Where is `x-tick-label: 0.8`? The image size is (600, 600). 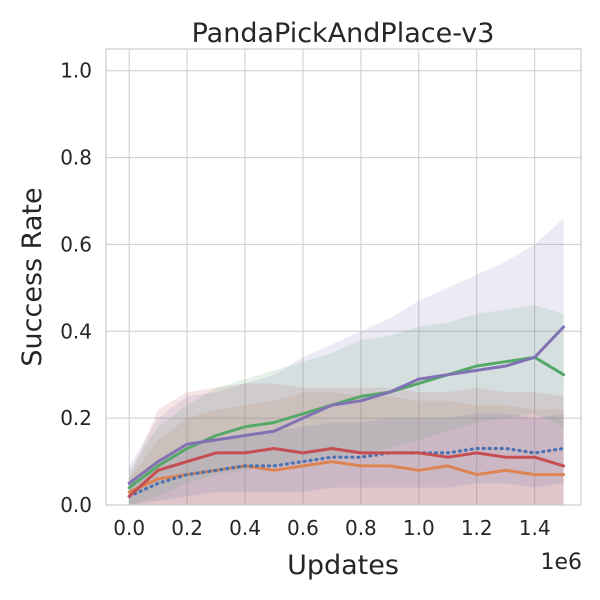 x-tick-label: 0.8 is located at coordinates (361, 528).